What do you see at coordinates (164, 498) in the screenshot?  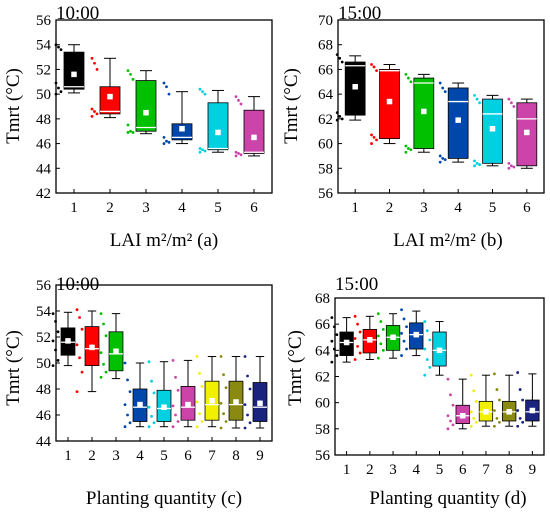 I see `panel-c-xlabel: Planting quantity (c)` at bounding box center [164, 498].